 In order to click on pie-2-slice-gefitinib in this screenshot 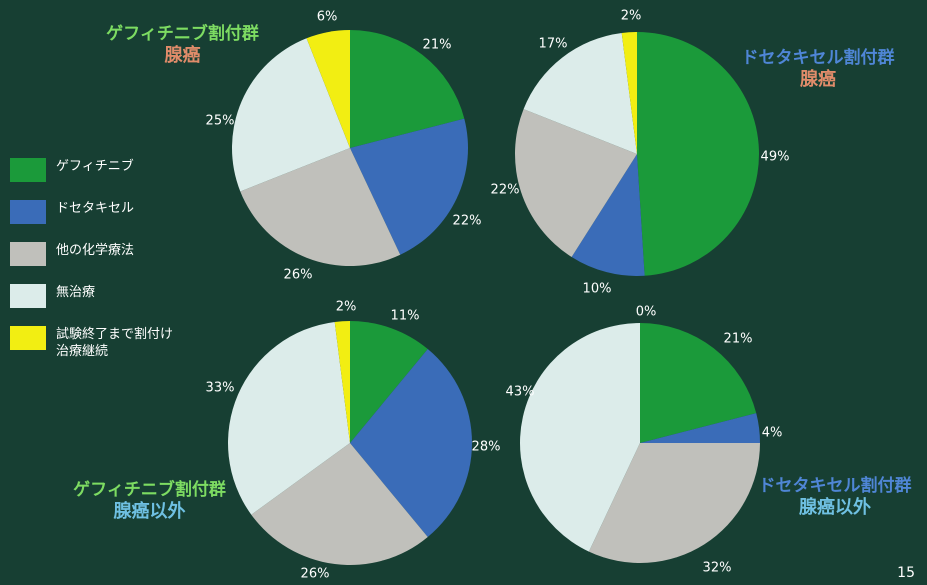, I will do `click(698, 154)`.